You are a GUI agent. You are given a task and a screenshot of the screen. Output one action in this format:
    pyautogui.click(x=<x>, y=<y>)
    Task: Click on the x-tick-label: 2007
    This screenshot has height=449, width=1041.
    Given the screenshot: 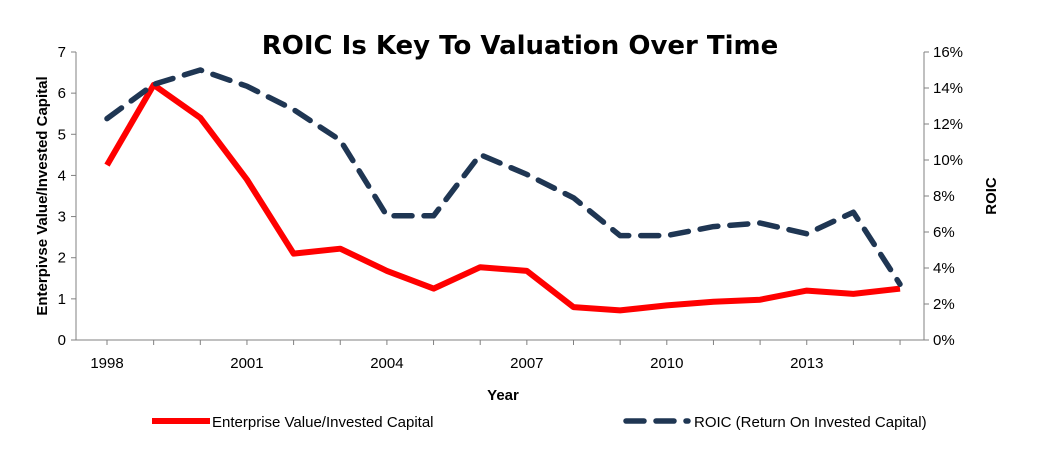 What is the action you would take?
    pyautogui.click(x=526, y=363)
    